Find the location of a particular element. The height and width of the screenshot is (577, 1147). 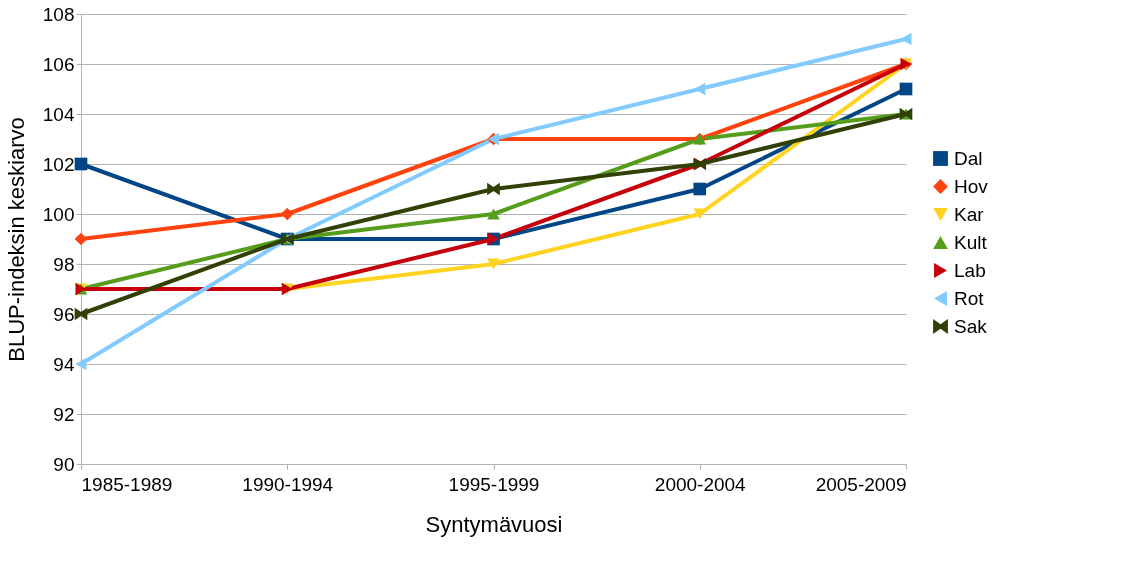

x-tick-label: 1995-1999 is located at coordinates (494, 484).